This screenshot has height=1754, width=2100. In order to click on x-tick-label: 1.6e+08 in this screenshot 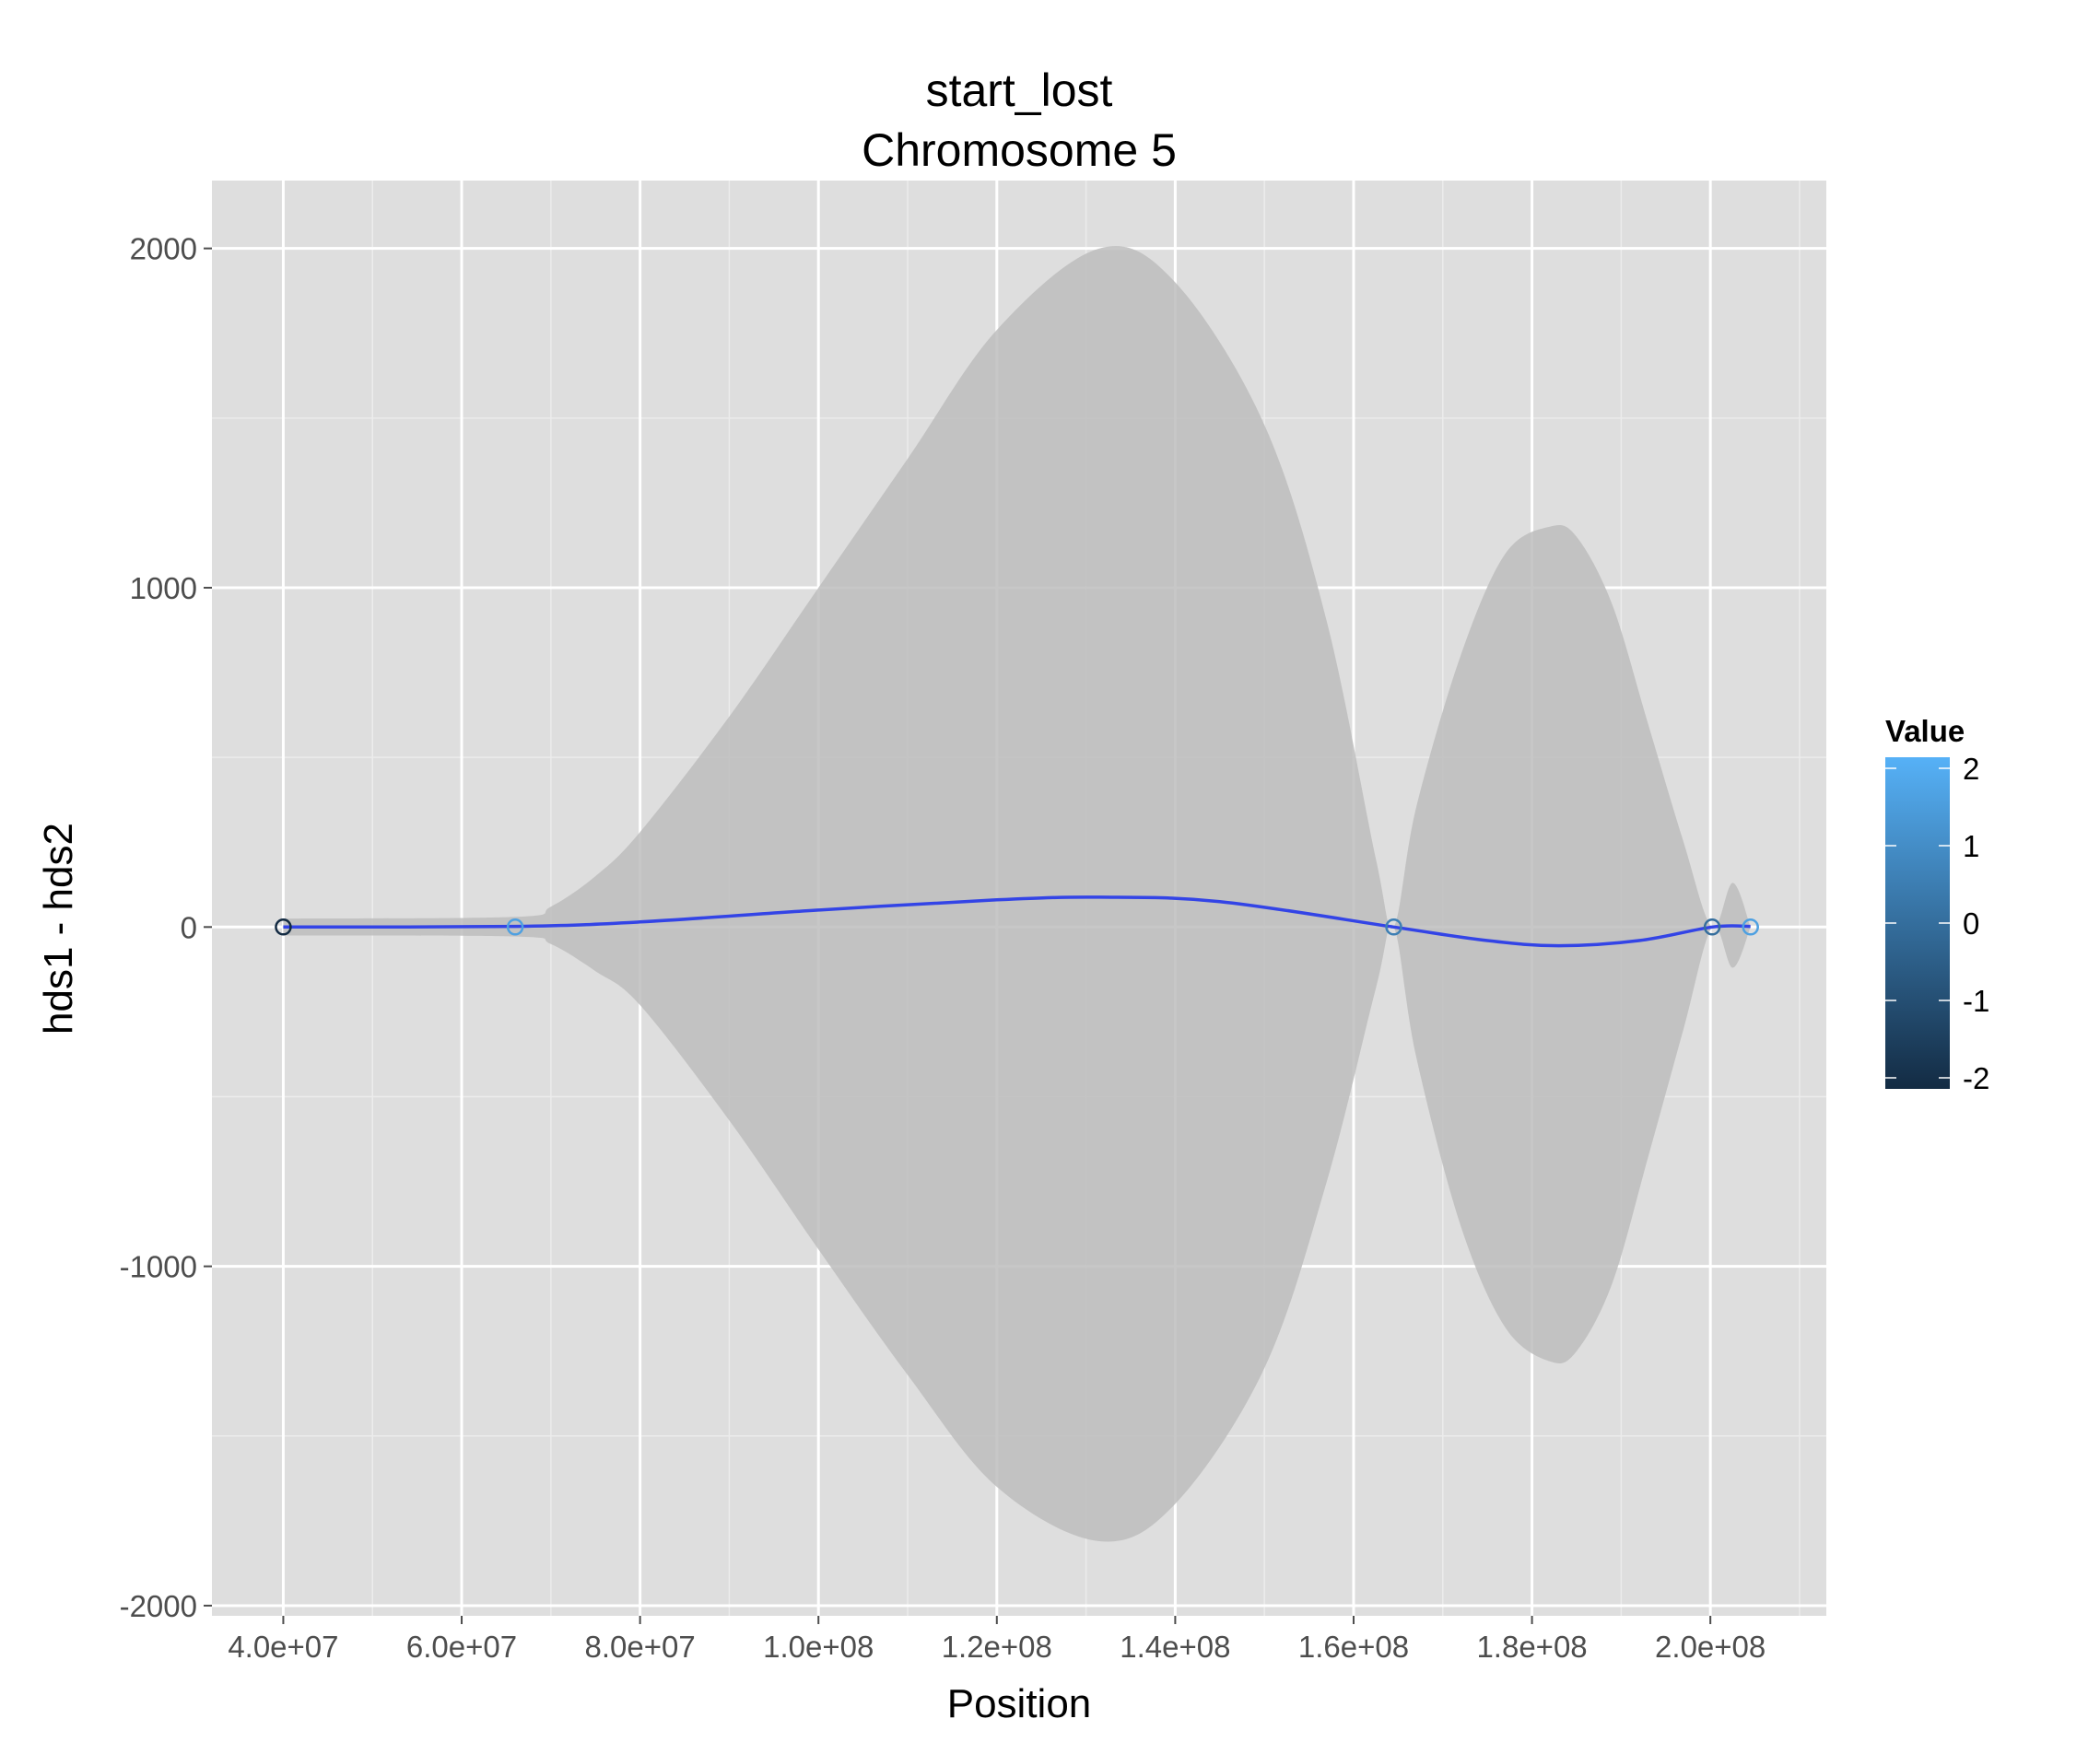, I will do `click(1354, 1647)`.